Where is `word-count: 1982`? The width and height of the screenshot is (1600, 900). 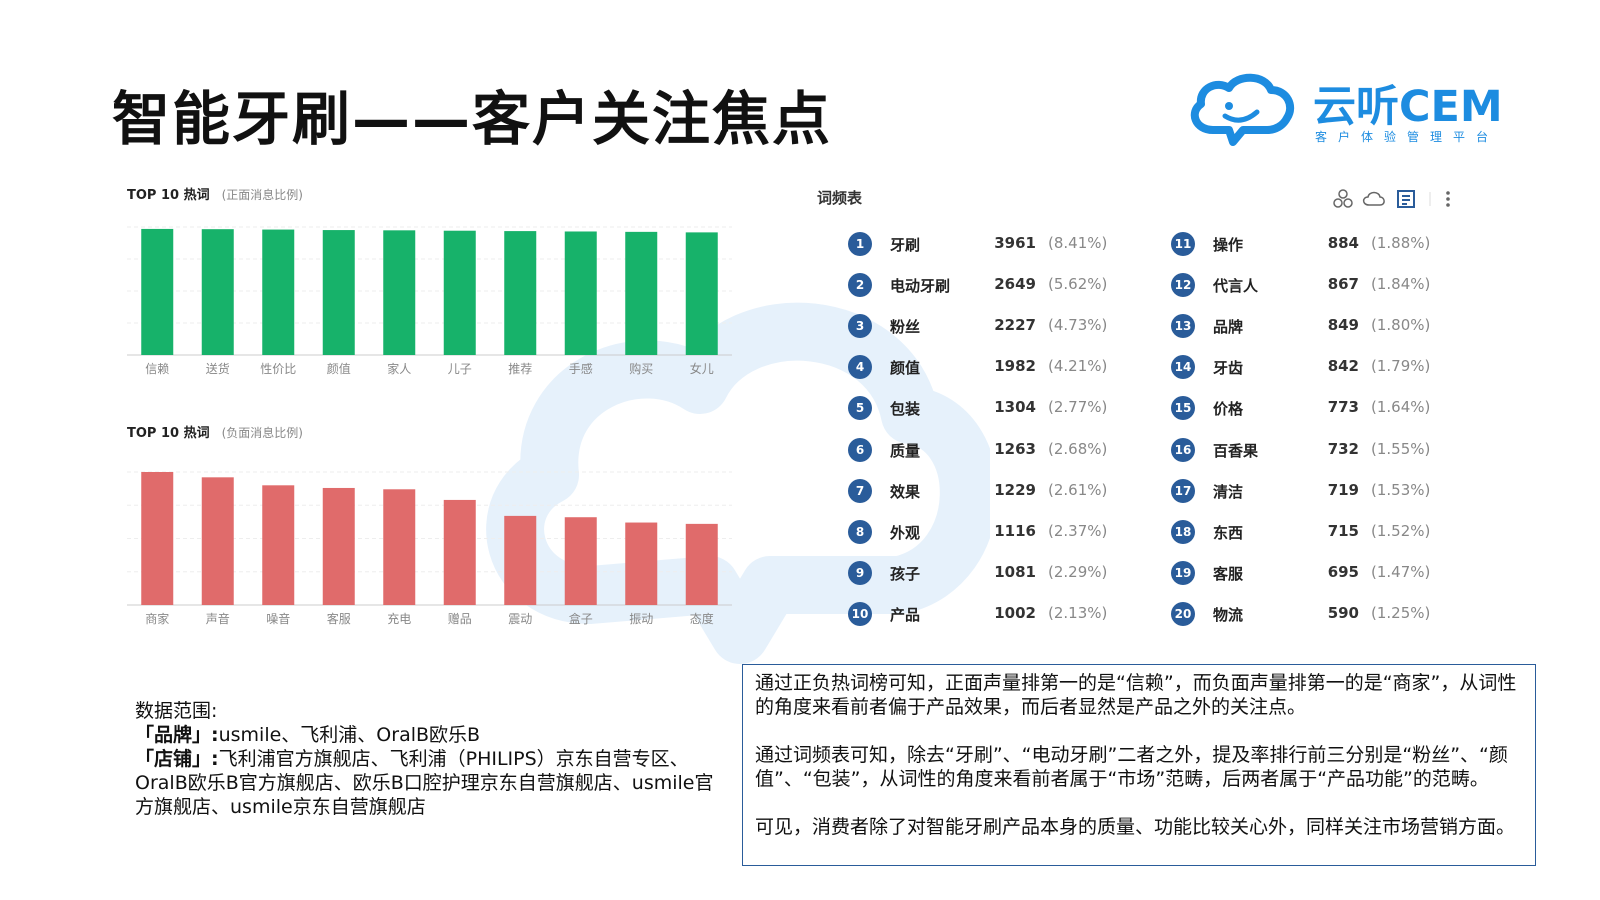 word-count: 1982 is located at coordinates (1015, 366).